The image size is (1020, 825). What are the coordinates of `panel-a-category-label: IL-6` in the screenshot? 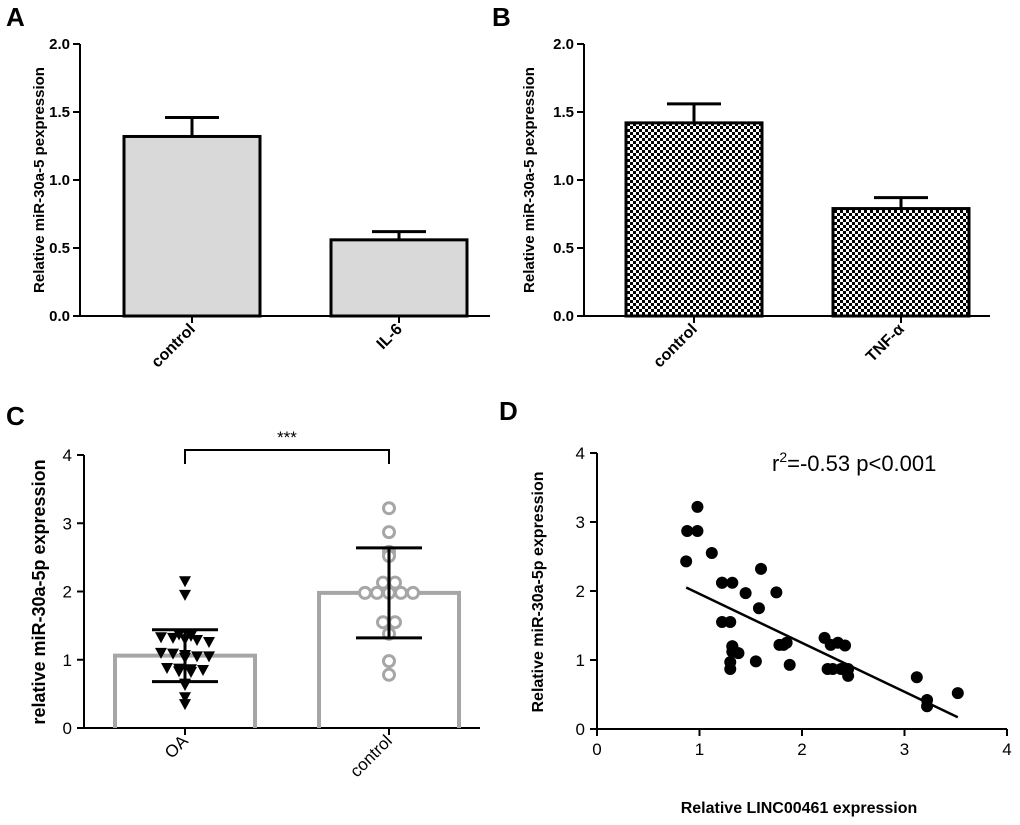 It's located at (390, 337).